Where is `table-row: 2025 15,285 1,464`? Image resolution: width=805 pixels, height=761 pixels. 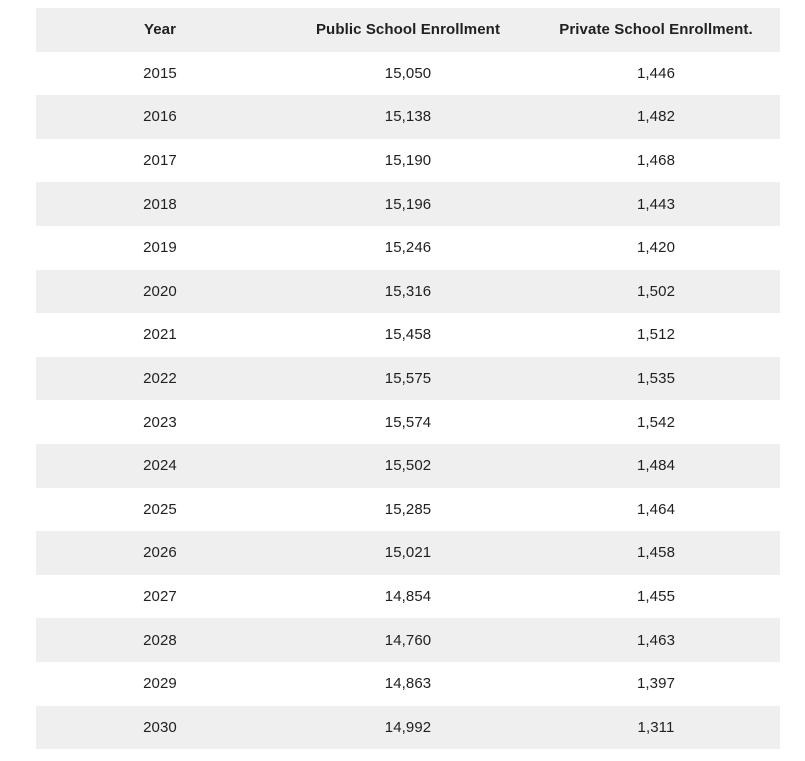
table-row: 2025 15,285 1,464 is located at coordinates (408, 509).